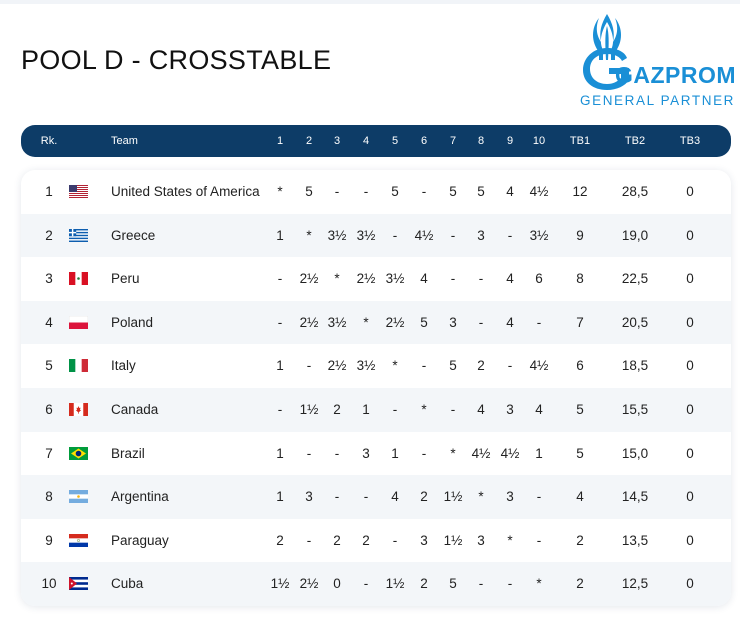 This screenshot has width=740, height=627. What do you see at coordinates (280, 235) in the screenshot?
I see `score-cell: 1` at bounding box center [280, 235].